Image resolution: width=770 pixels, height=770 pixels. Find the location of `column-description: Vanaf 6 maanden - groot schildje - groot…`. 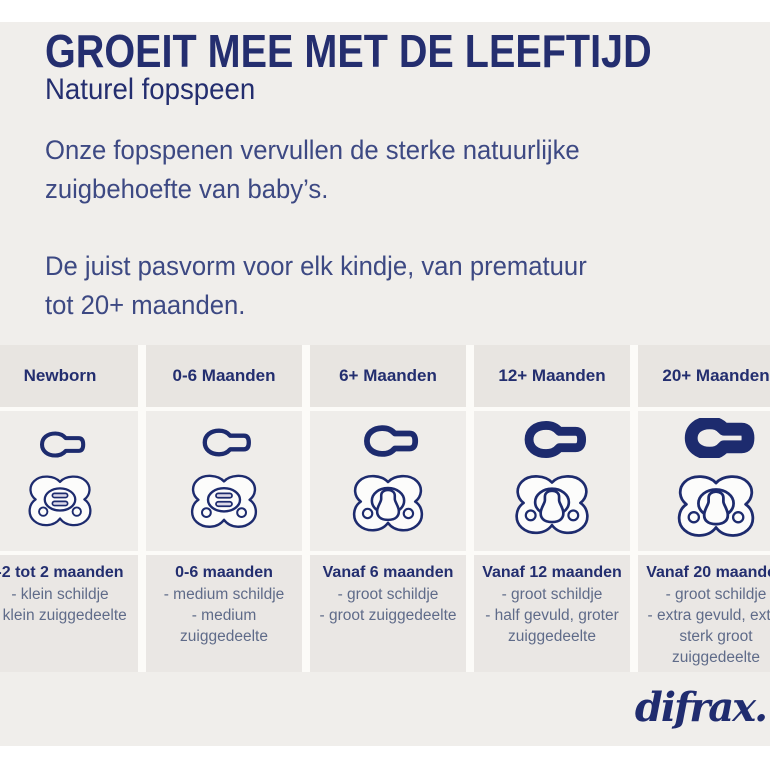

column-description: Vanaf 6 maanden - groot schildje - groot… is located at coordinates (388, 613).